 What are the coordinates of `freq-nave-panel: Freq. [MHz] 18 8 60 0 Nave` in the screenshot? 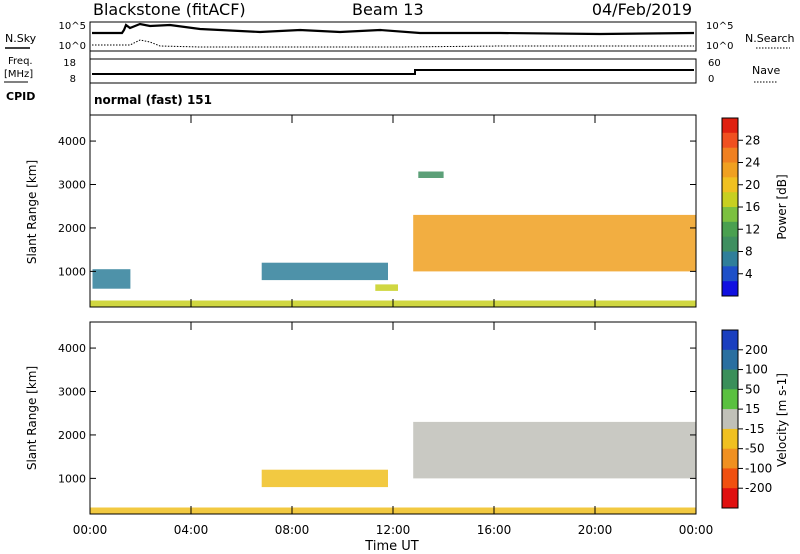 It's located at (392, 70).